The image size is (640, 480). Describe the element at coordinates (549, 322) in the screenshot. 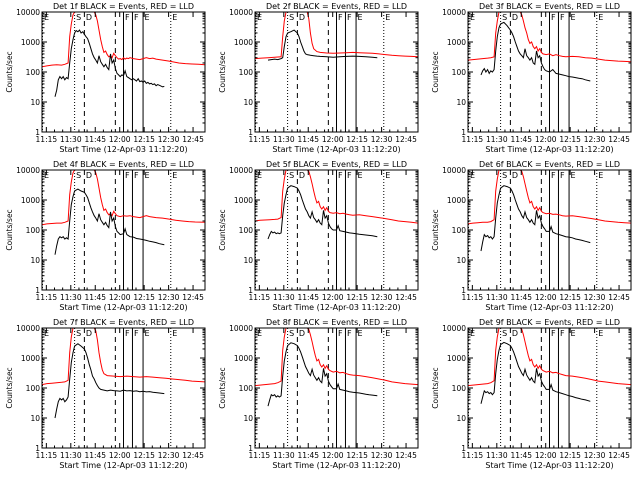

I see `panel-title: Det 9f BLACK = Events, RED = LLD` at that location.